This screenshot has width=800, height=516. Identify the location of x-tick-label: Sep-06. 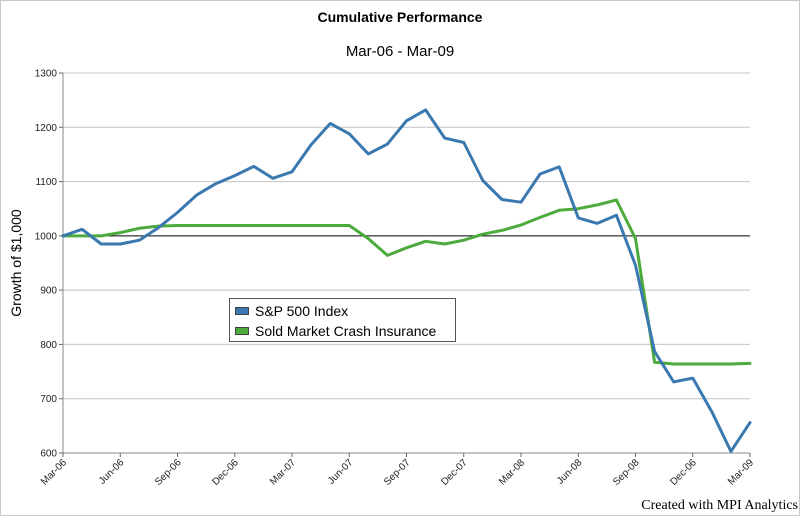
(168, 472).